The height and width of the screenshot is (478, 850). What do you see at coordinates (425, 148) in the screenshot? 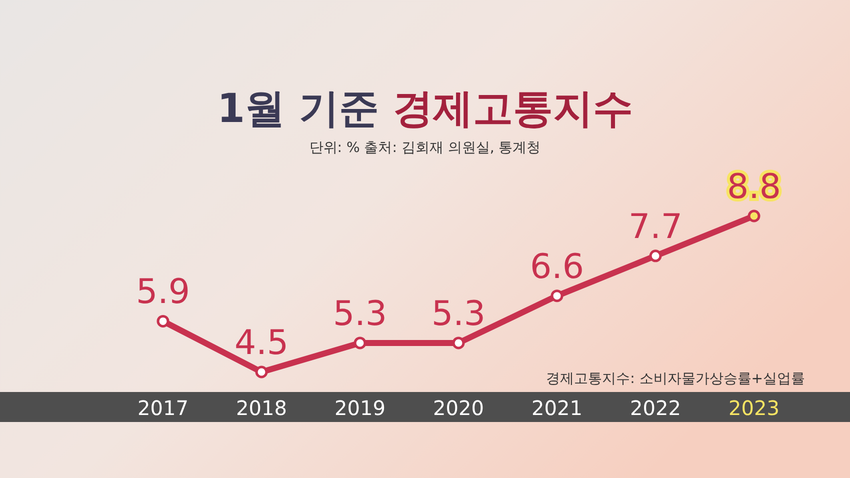
I see `chart-subtitle: 단위: % 출처: 김회재 의원실, 통계청` at bounding box center [425, 148].